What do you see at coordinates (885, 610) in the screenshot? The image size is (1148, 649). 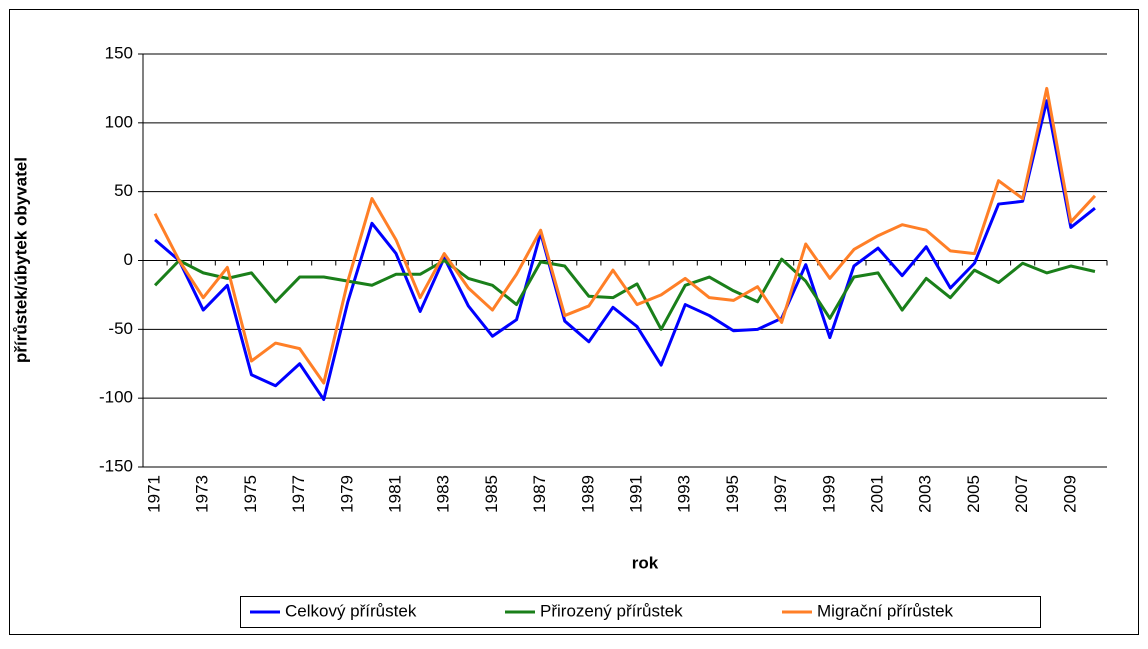 I see `legend-label: Migrační přírůstek` at bounding box center [885, 610].